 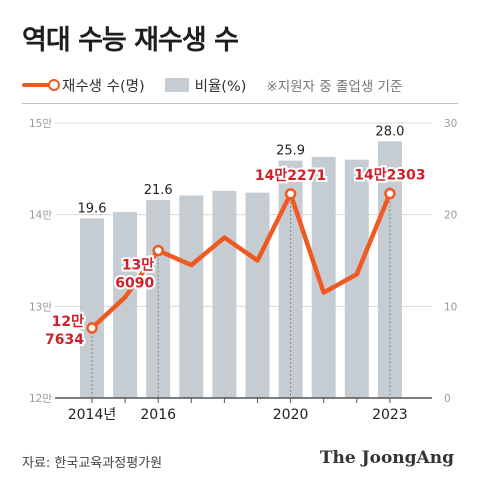 What do you see at coordinates (334, 87) in the screenshot?
I see `legend-note: ※지원자 중 졸업생 기준` at bounding box center [334, 87].